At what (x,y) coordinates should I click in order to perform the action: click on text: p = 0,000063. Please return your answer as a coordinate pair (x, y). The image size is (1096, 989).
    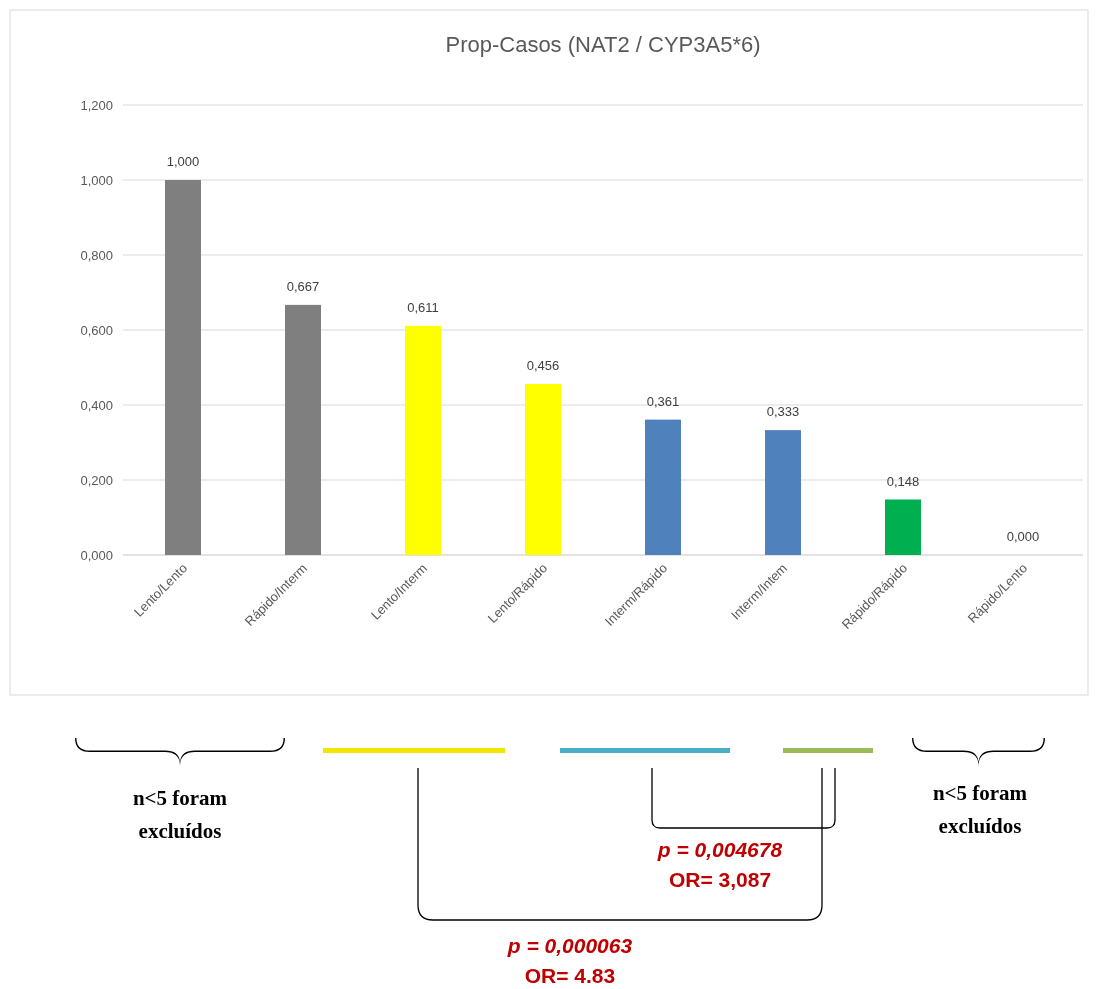
    Looking at the image, I should click on (569, 945).